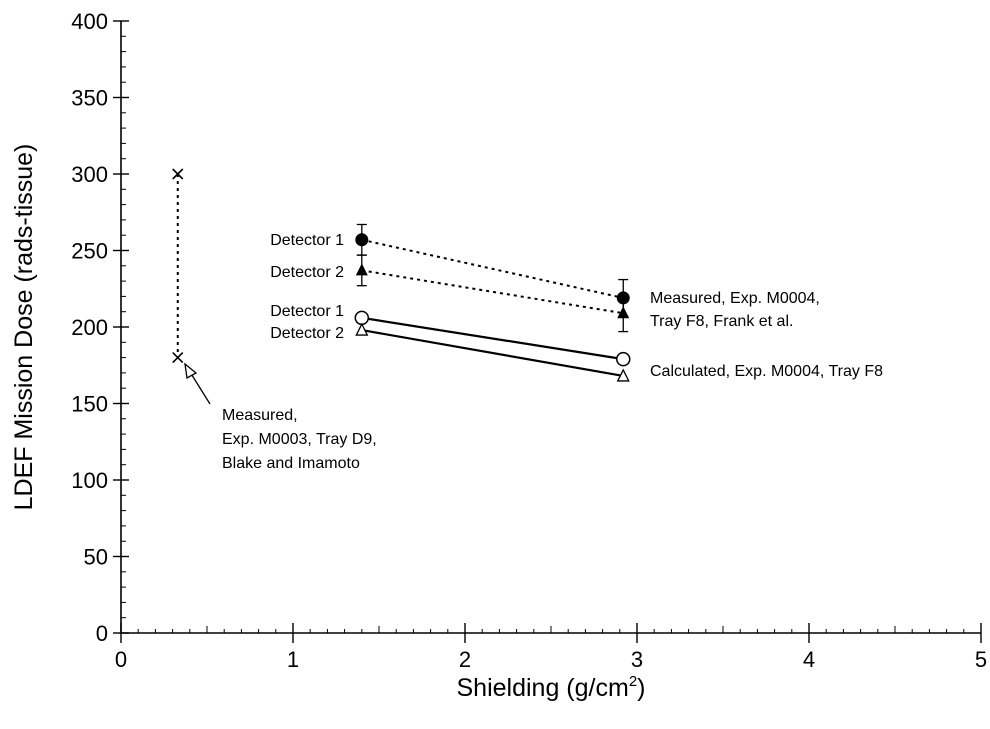  Describe the element at coordinates (735, 298) in the screenshot. I see `label-measured-m0004-line1: Measured, Exp. M0004,` at that location.